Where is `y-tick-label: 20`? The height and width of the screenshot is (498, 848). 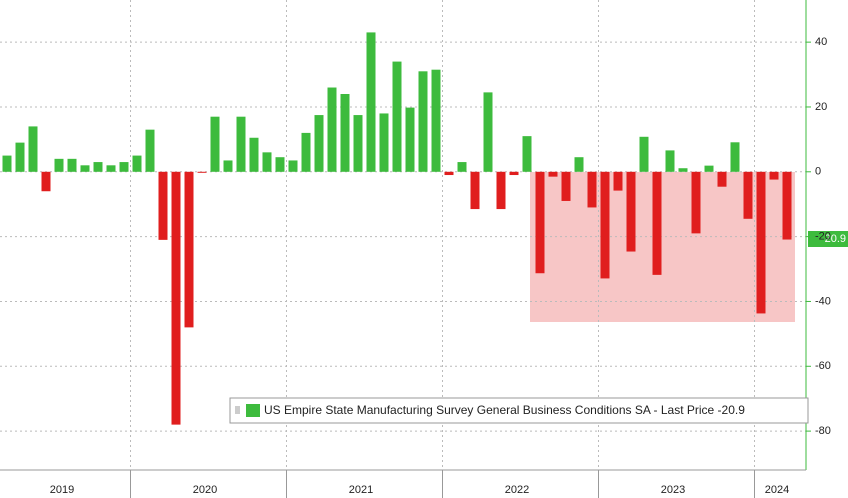
y-tick-label: 20 is located at coordinates (821, 107).